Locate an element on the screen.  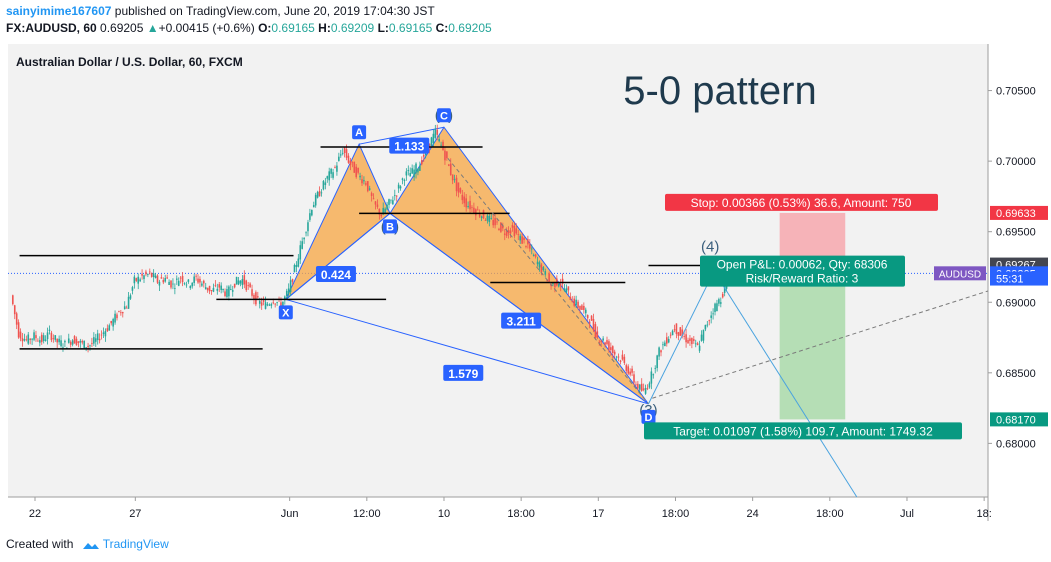
price-tag-label: 55:31 is located at coordinates (1010, 280).